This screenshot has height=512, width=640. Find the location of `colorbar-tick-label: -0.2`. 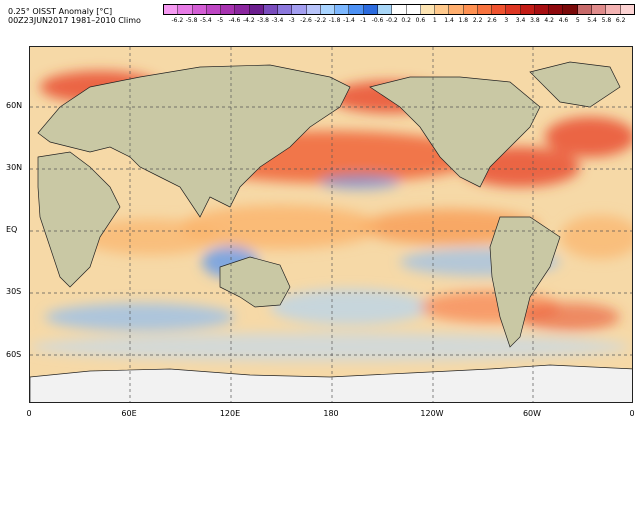

colorbar-tick-label: -0.2 is located at coordinates (391, 20).